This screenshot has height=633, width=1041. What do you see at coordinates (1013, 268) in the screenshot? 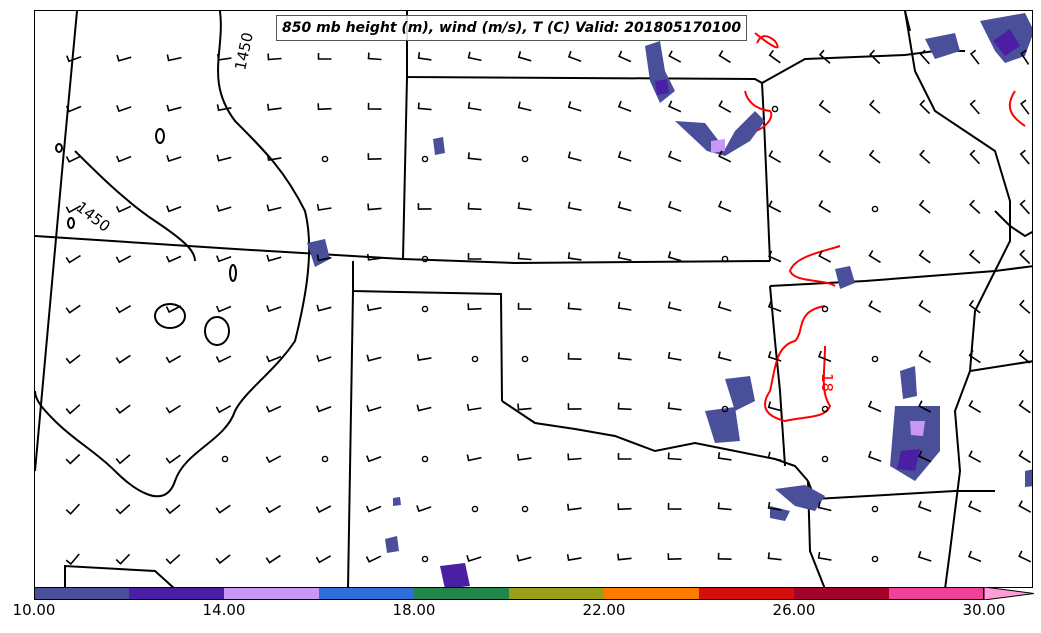
I see `border-tennessee` at bounding box center [1013, 268].